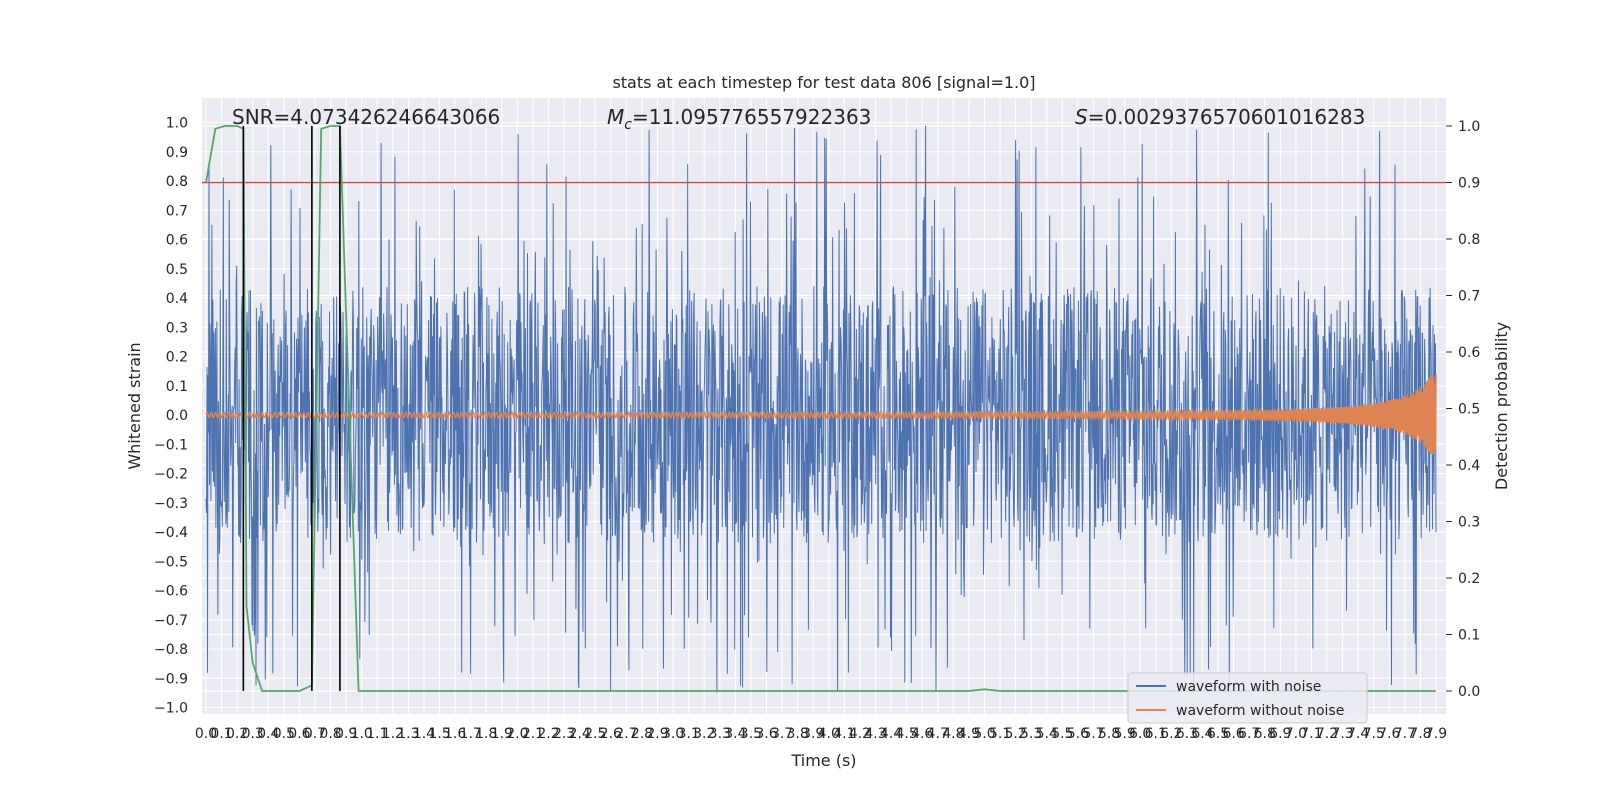 The image size is (1600, 800). What do you see at coordinates (1218, 734) in the screenshot?
I see `x-tick-label: 6.5` at bounding box center [1218, 734].